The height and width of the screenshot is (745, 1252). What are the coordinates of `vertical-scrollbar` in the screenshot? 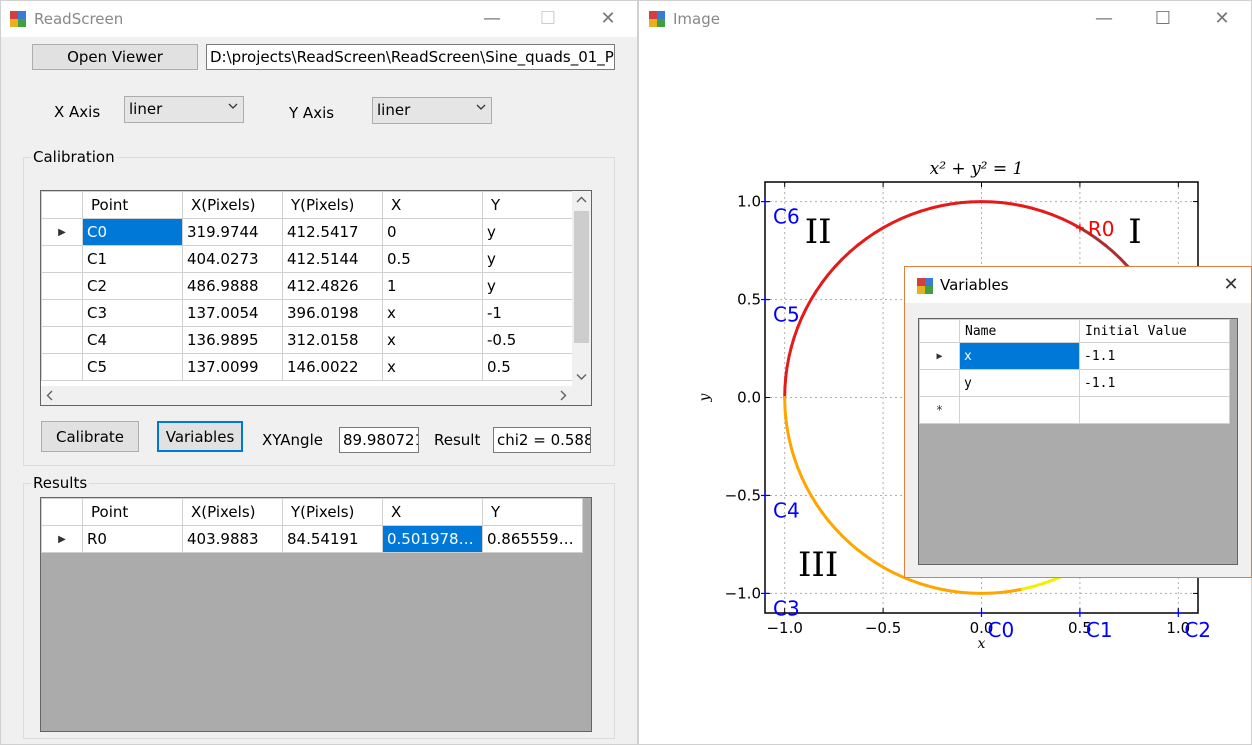 It's located at (581, 288).